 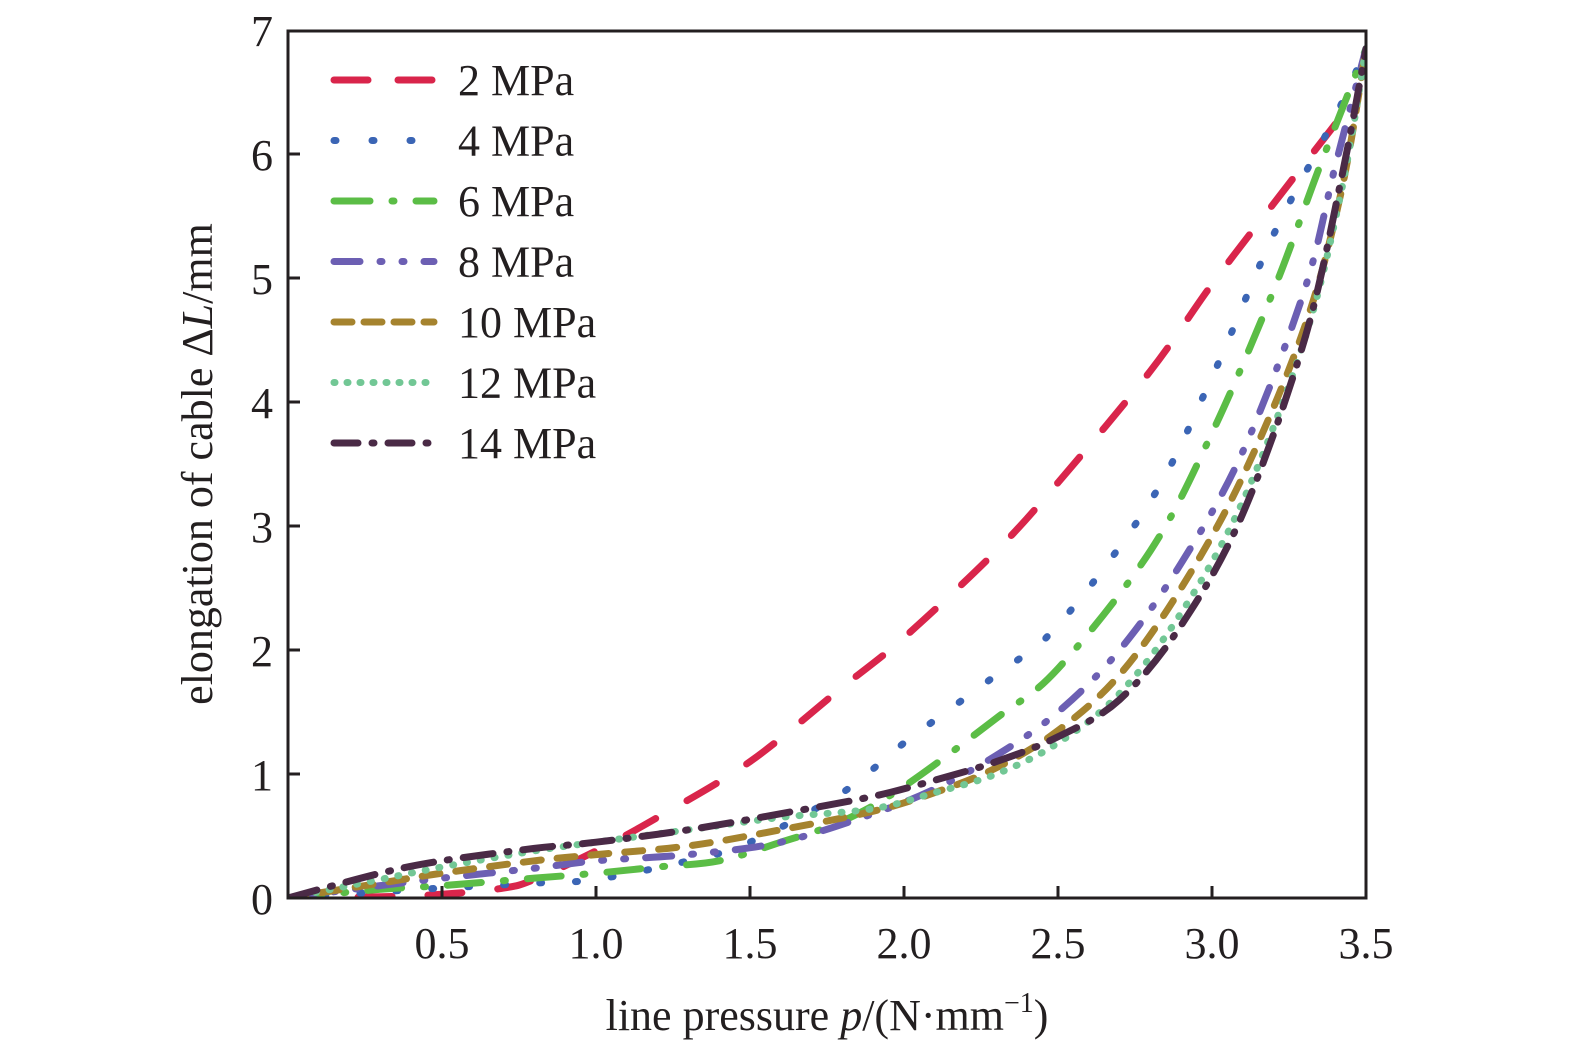 I want to click on y-tick-label: 4, so click(x=262, y=403).